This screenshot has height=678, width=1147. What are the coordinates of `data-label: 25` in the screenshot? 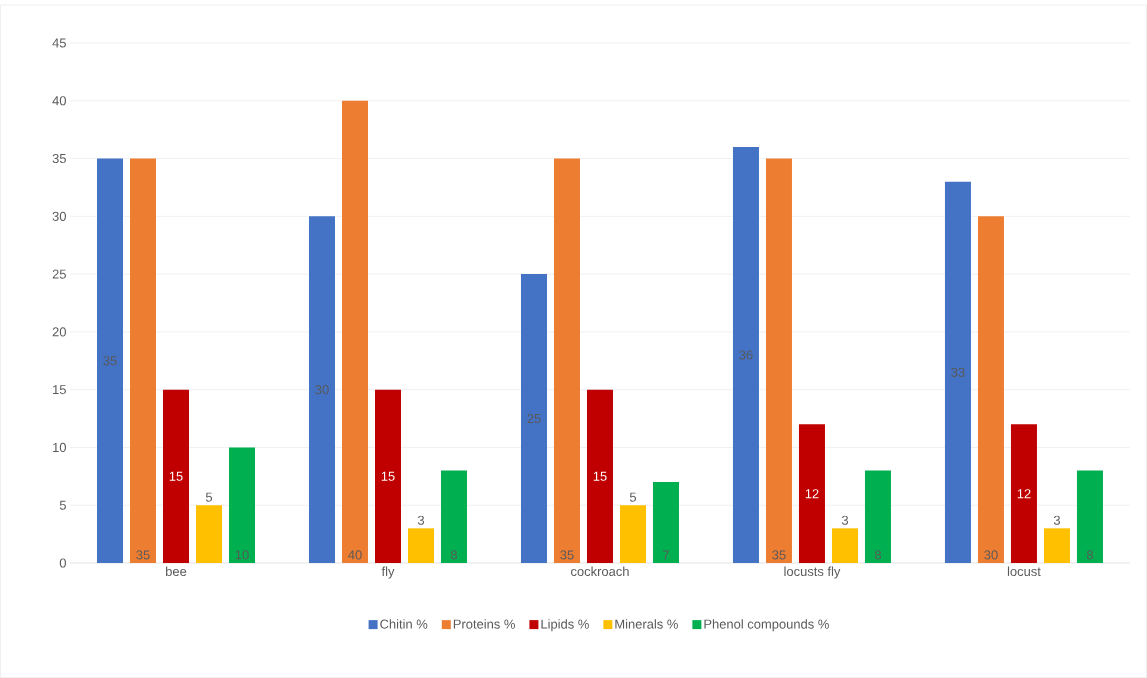 It's located at (534, 418).